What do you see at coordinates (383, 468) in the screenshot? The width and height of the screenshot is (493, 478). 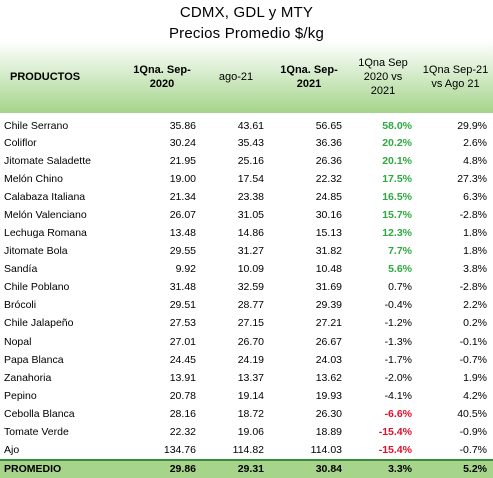 I see `footer-cell: 3.3%` at bounding box center [383, 468].